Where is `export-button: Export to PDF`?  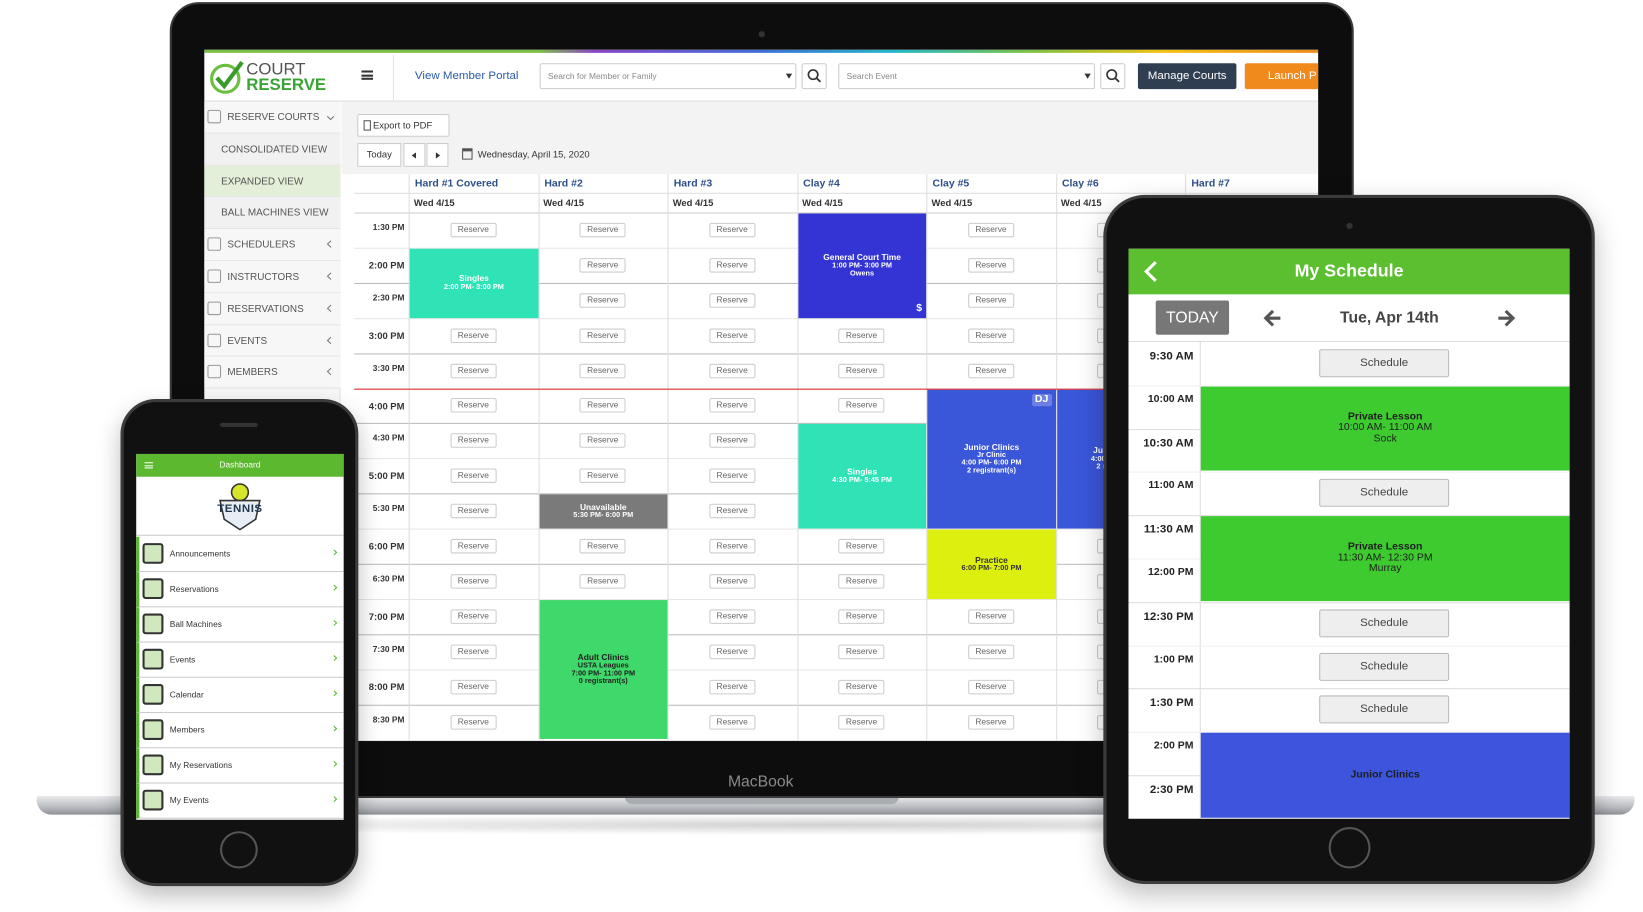
export-button: Export to PDF is located at coordinates (403, 125).